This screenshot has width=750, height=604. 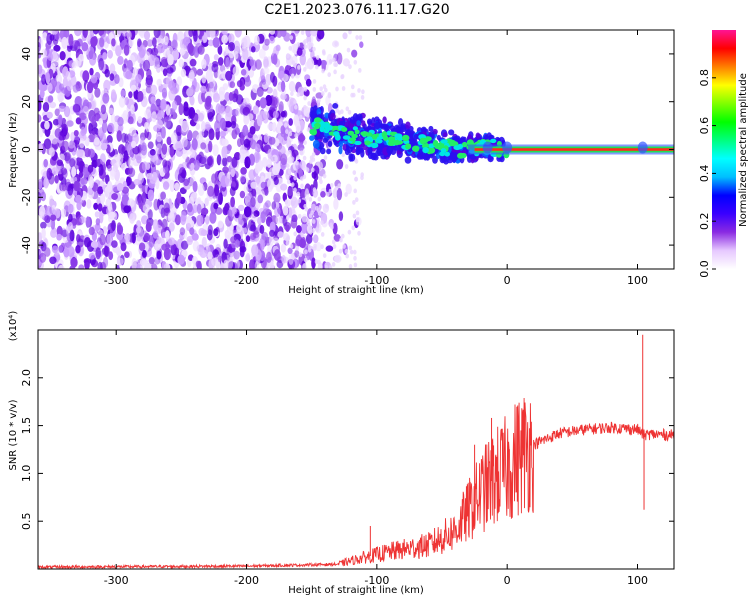 I want to click on x-tick-label: -300, so click(x=116, y=580).